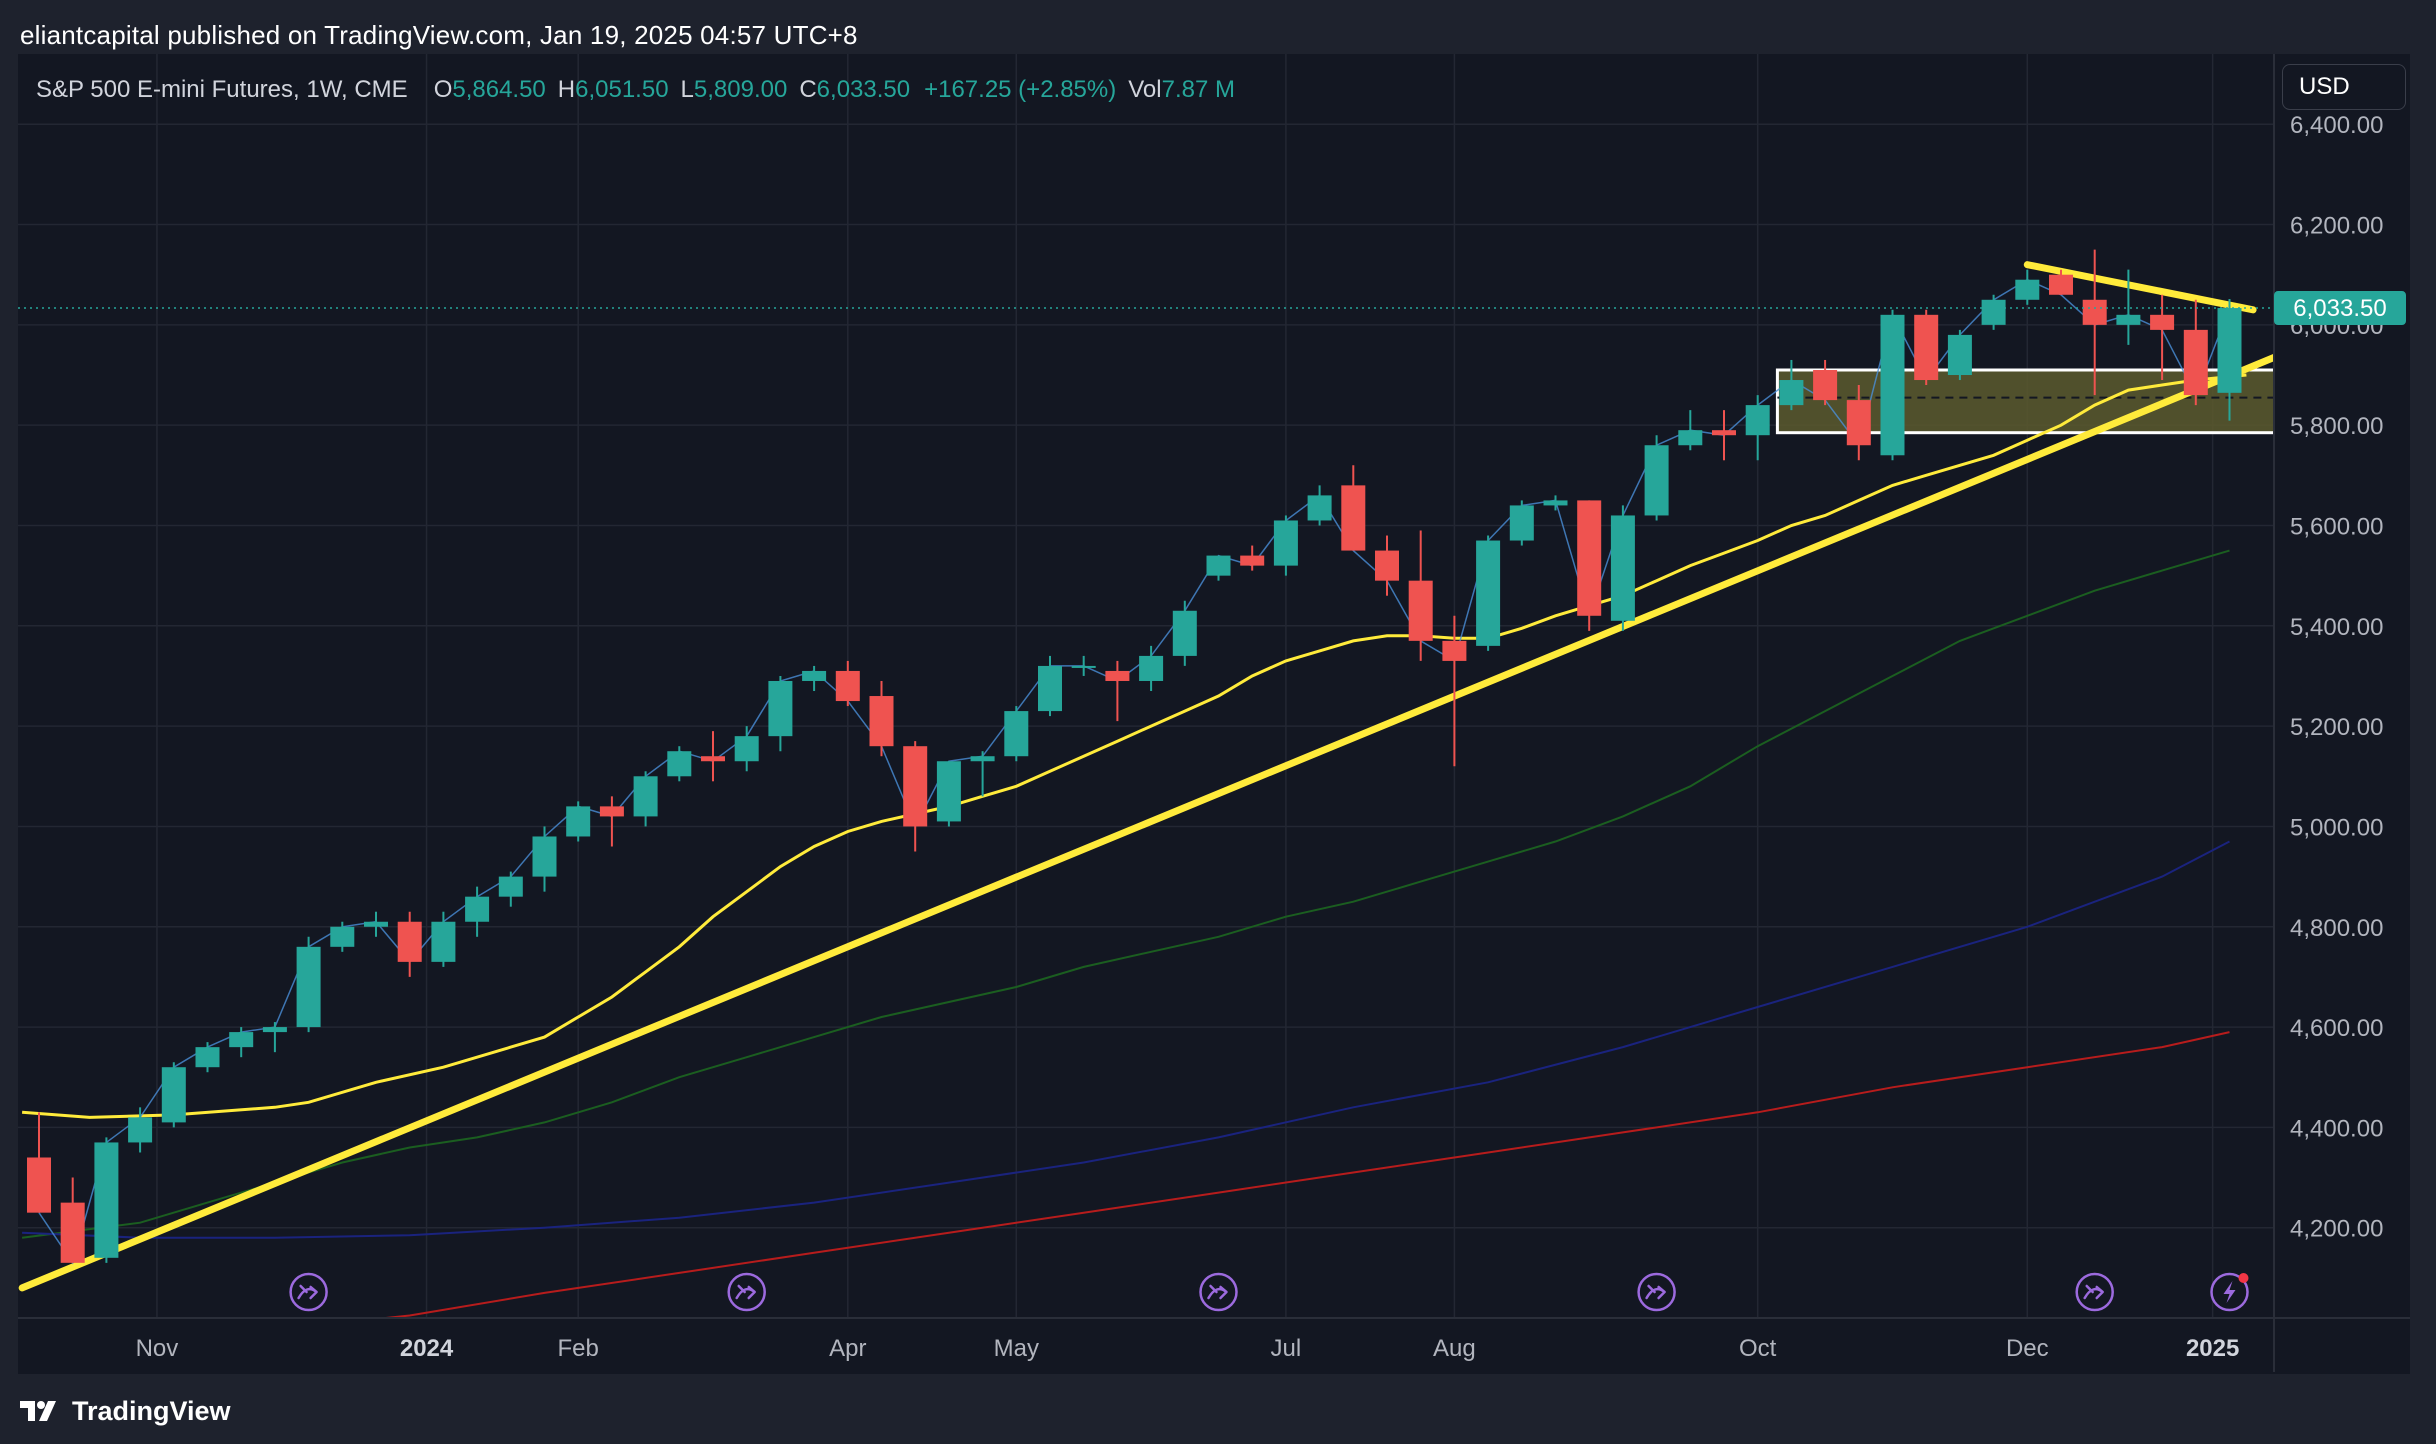 The image size is (2436, 1444). What do you see at coordinates (427, 1348) in the screenshot?
I see `x-tick-label: 2024` at bounding box center [427, 1348].